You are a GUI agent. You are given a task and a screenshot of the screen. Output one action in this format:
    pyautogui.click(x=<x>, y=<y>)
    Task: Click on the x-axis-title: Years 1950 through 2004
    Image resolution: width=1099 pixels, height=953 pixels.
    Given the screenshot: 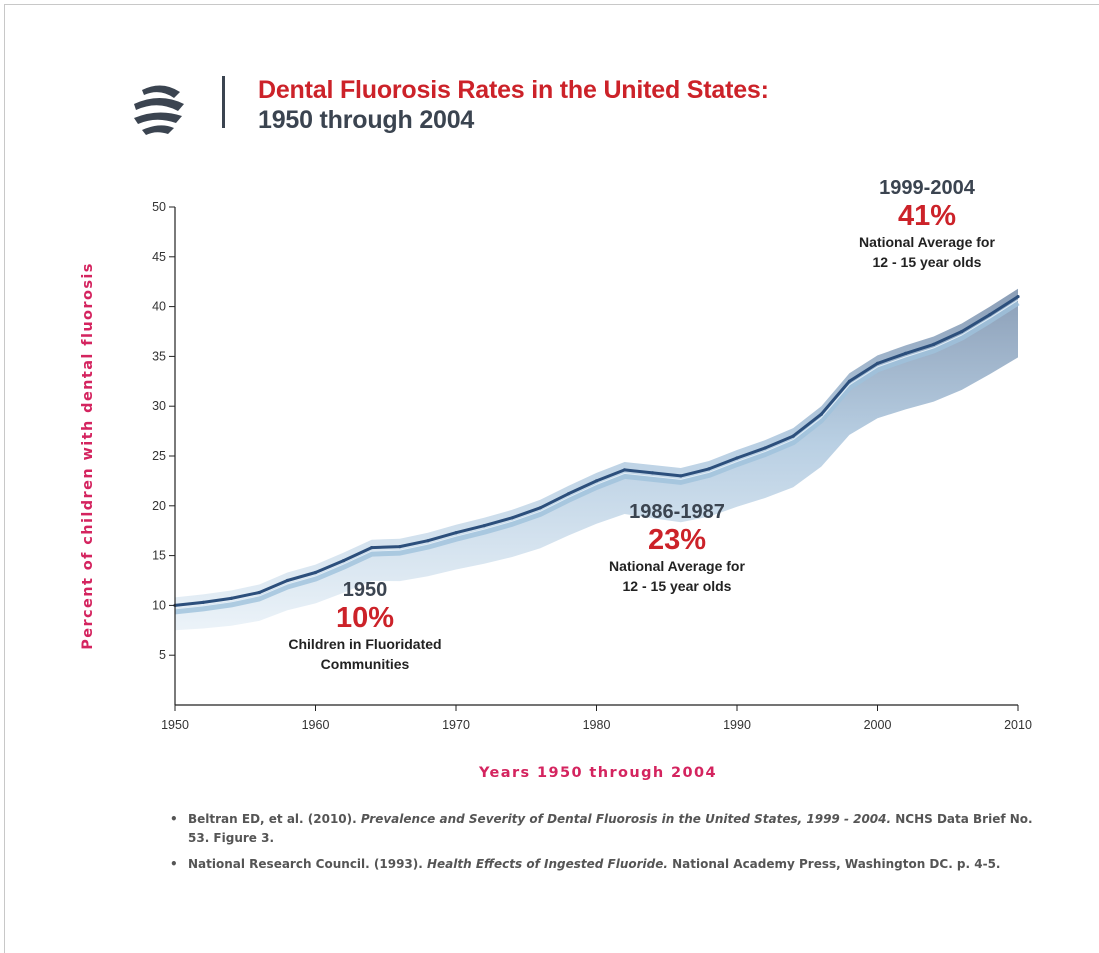 What is the action you would take?
    pyautogui.click(x=597, y=773)
    